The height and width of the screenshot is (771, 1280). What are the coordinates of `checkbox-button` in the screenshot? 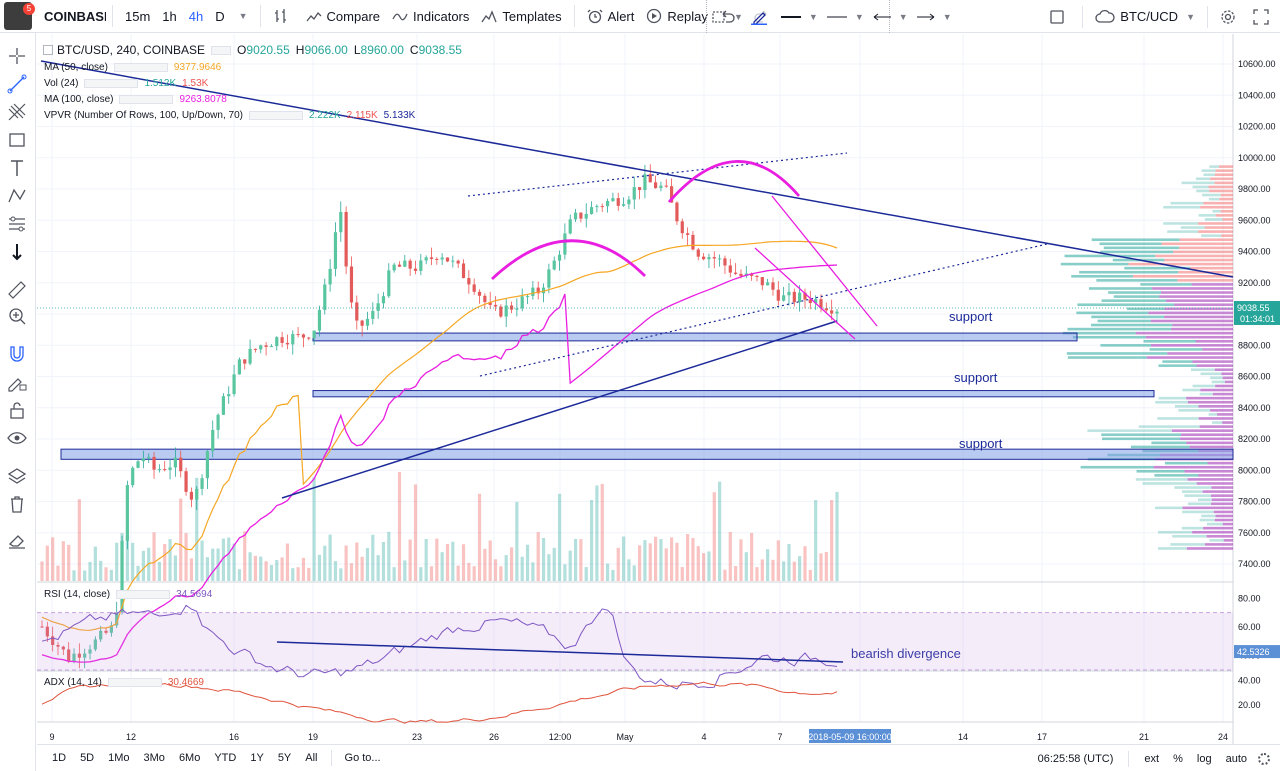 It's located at (1059, 16).